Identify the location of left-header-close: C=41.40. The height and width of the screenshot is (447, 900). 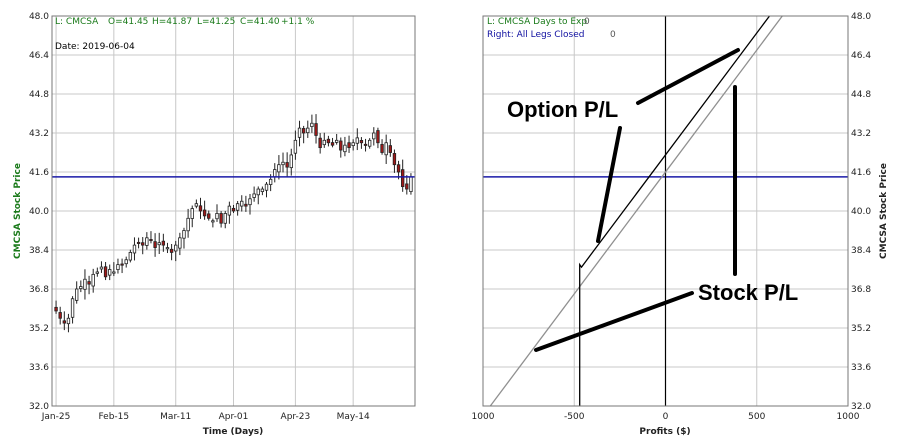
(260, 22).